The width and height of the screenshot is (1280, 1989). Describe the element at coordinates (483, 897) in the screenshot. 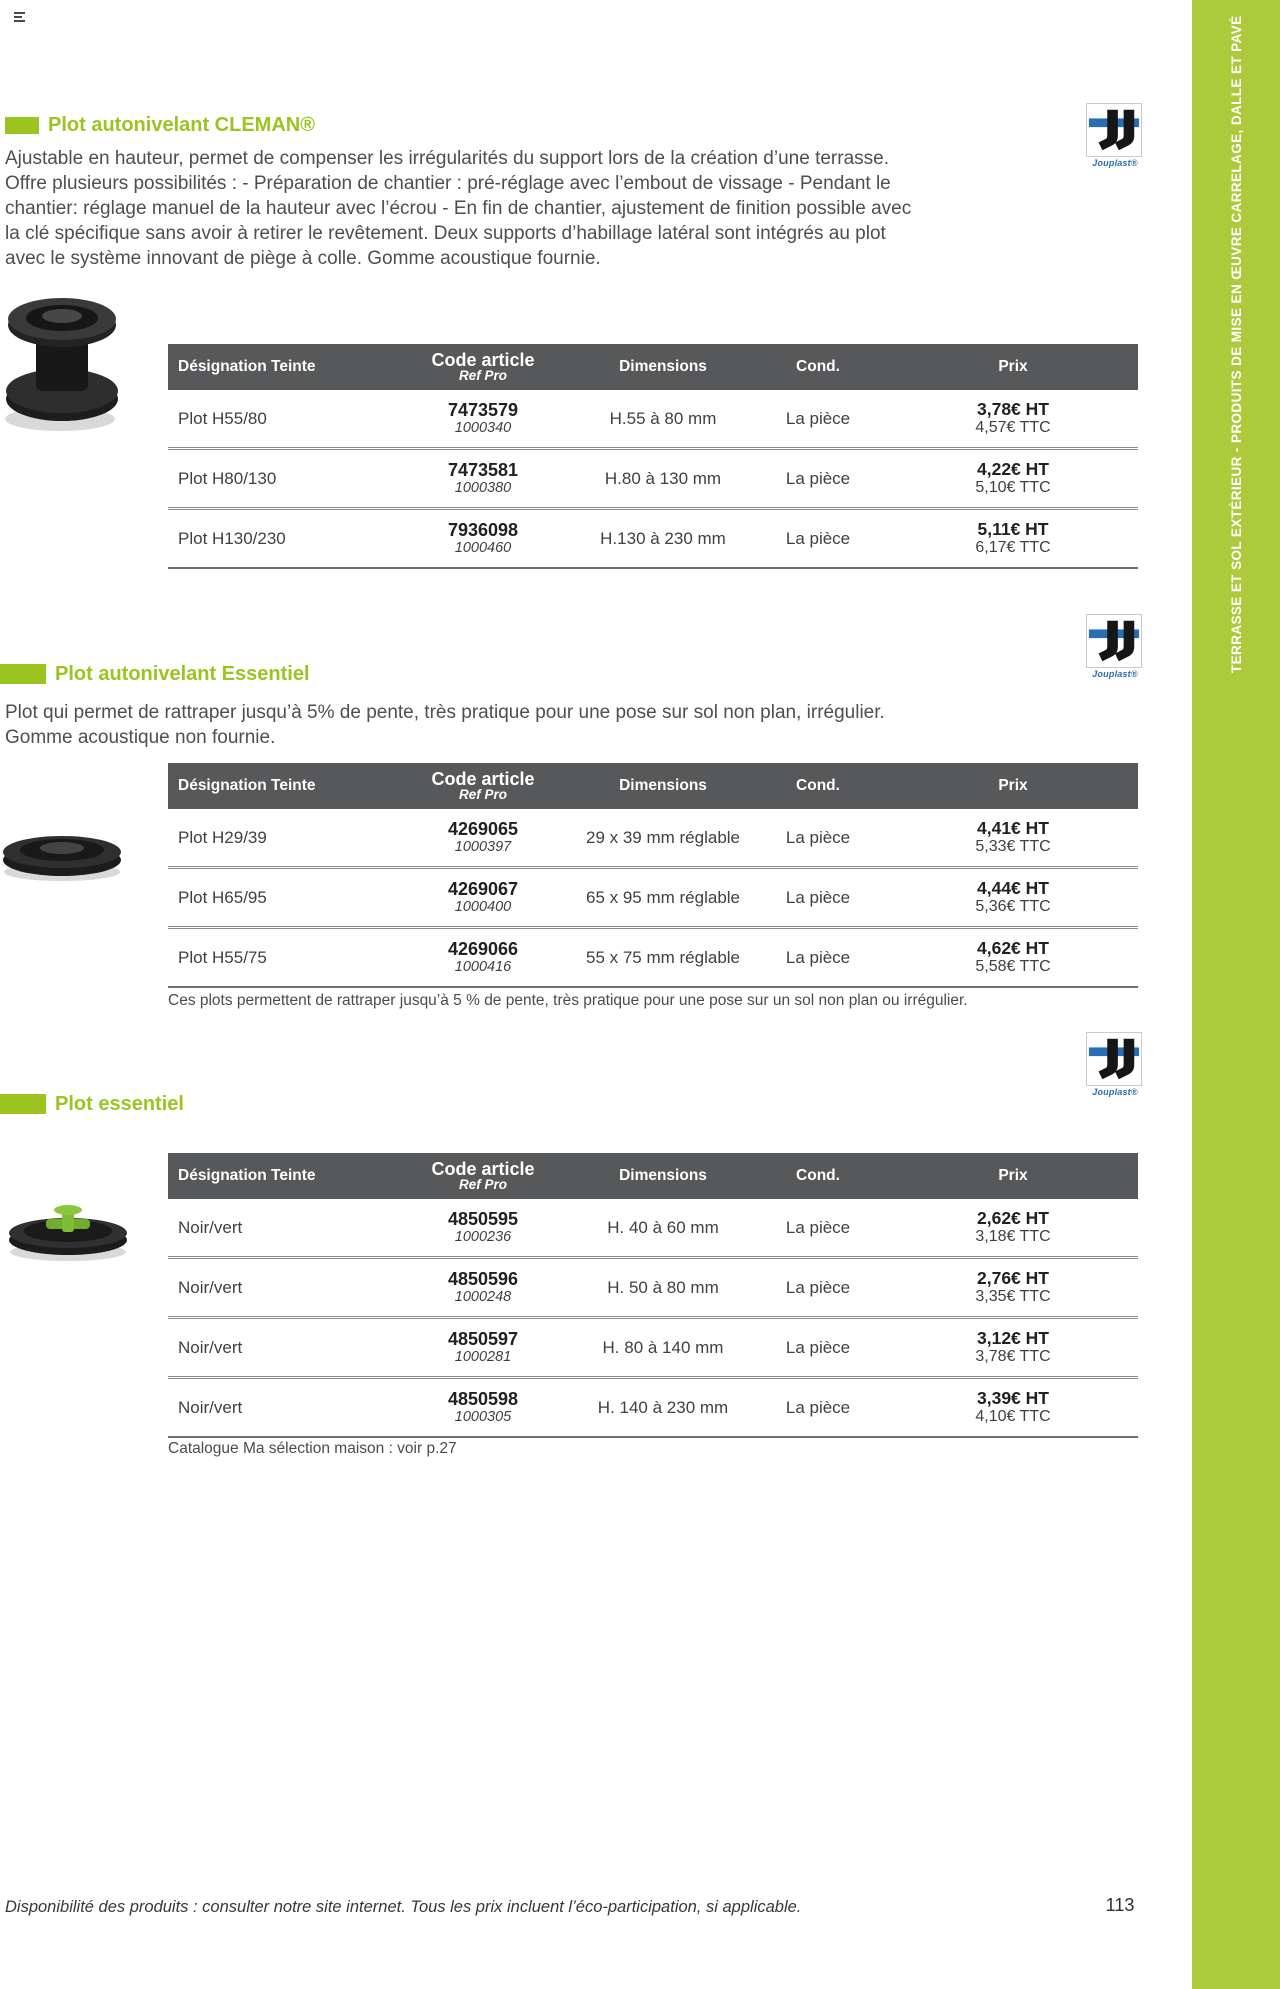

I see `code-cell: 4269067 1000400` at that location.